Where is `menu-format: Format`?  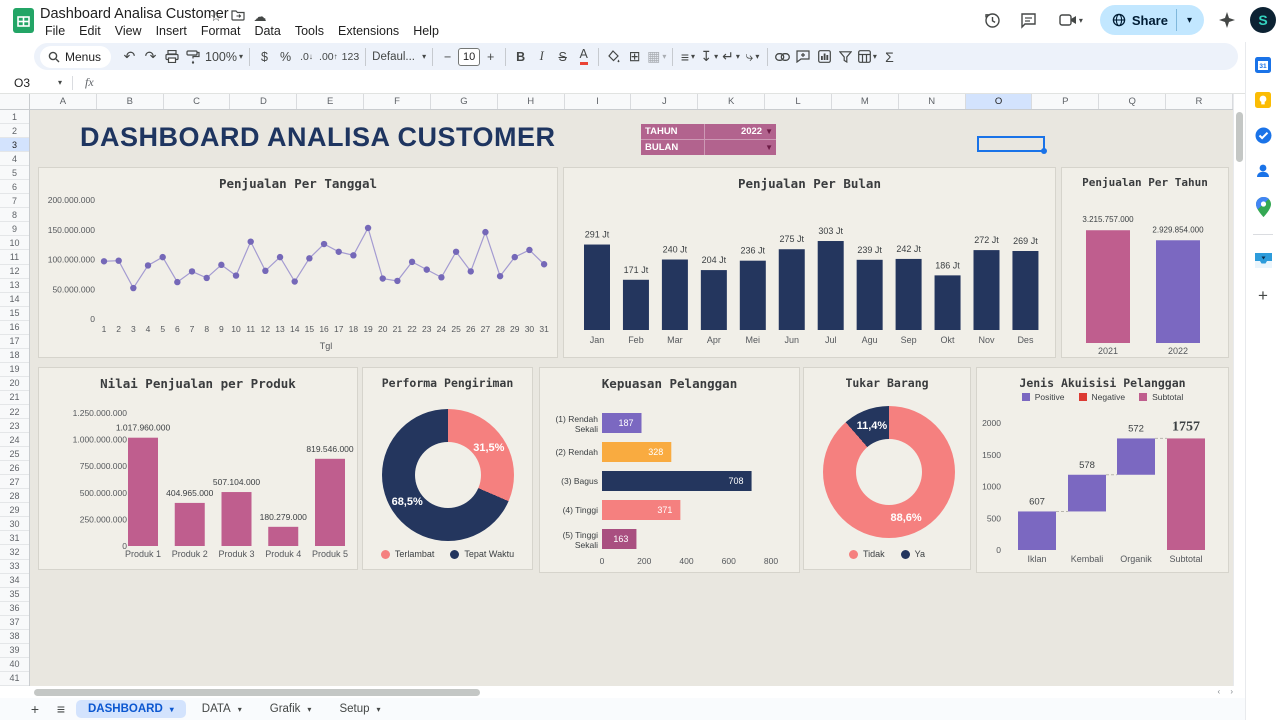
menu-format: Format is located at coordinates (220, 31).